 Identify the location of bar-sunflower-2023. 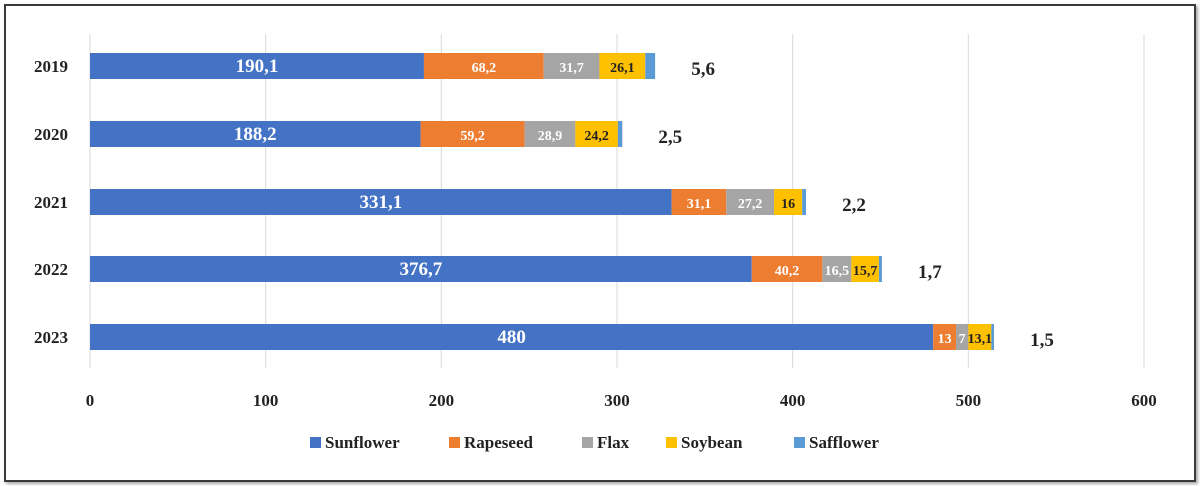
(512, 337).